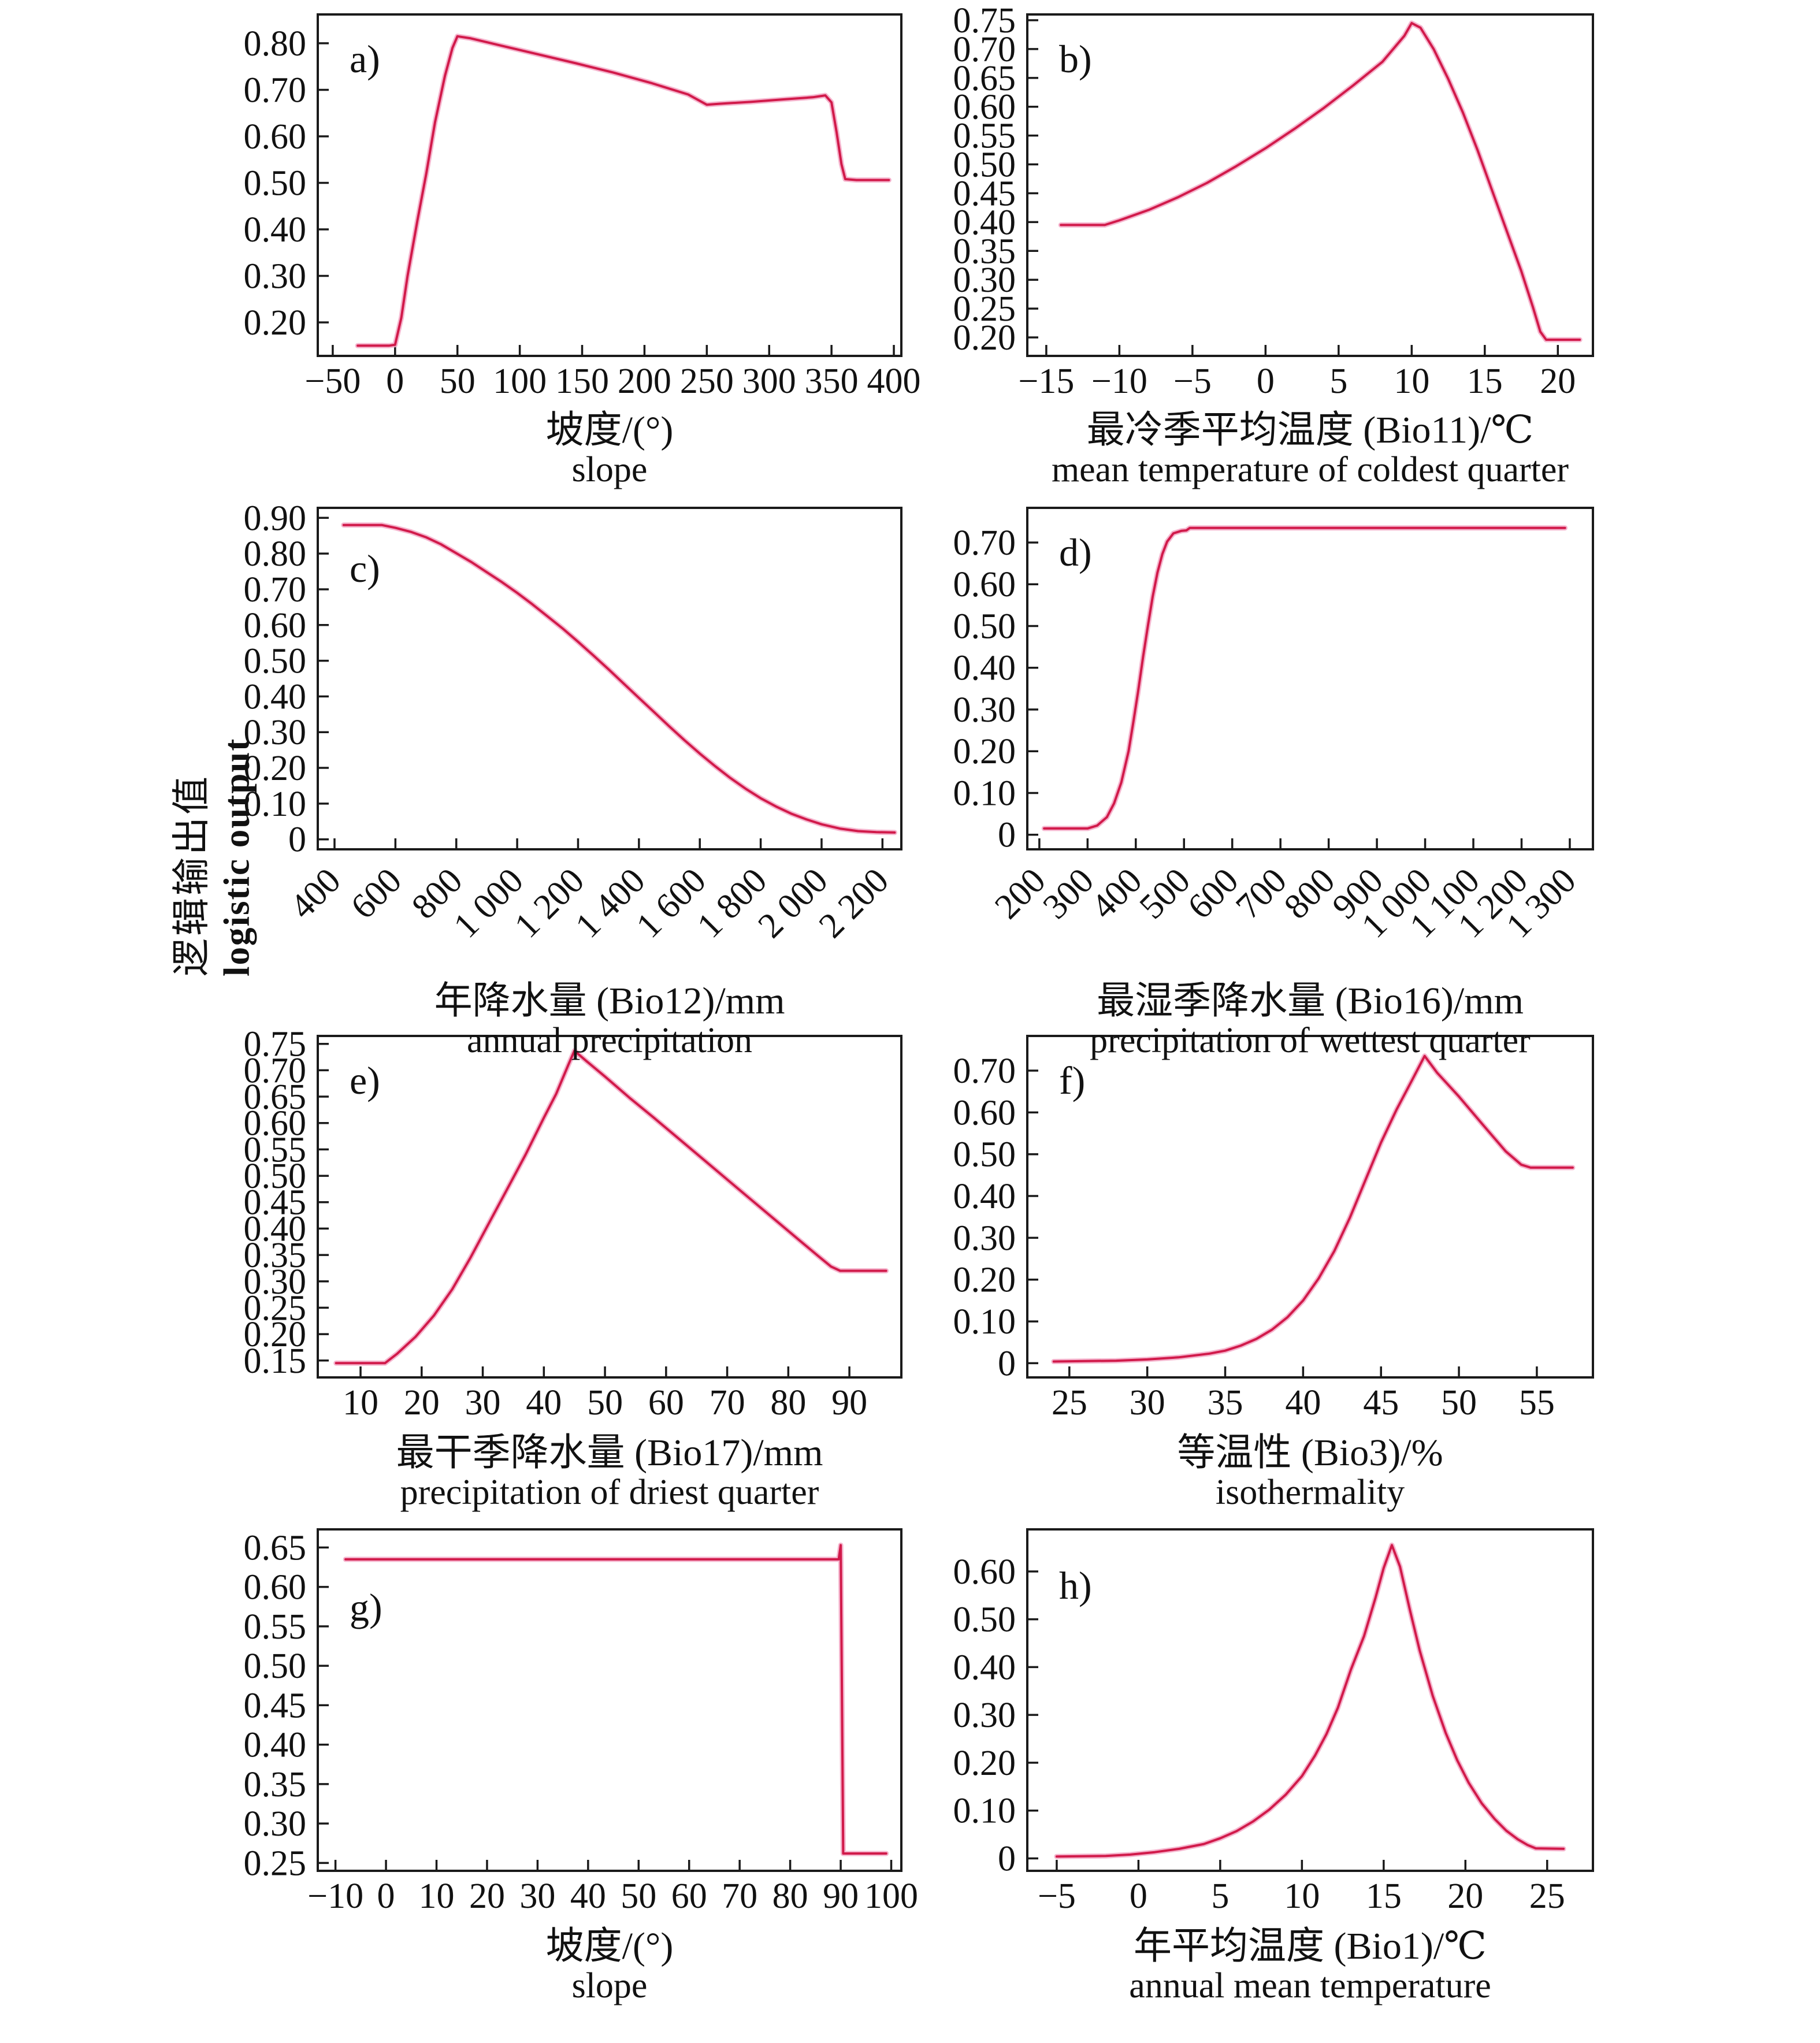 The width and height of the screenshot is (1820, 2043). What do you see at coordinates (644, 381) in the screenshot?
I see `x-tick-label: 200` at bounding box center [644, 381].